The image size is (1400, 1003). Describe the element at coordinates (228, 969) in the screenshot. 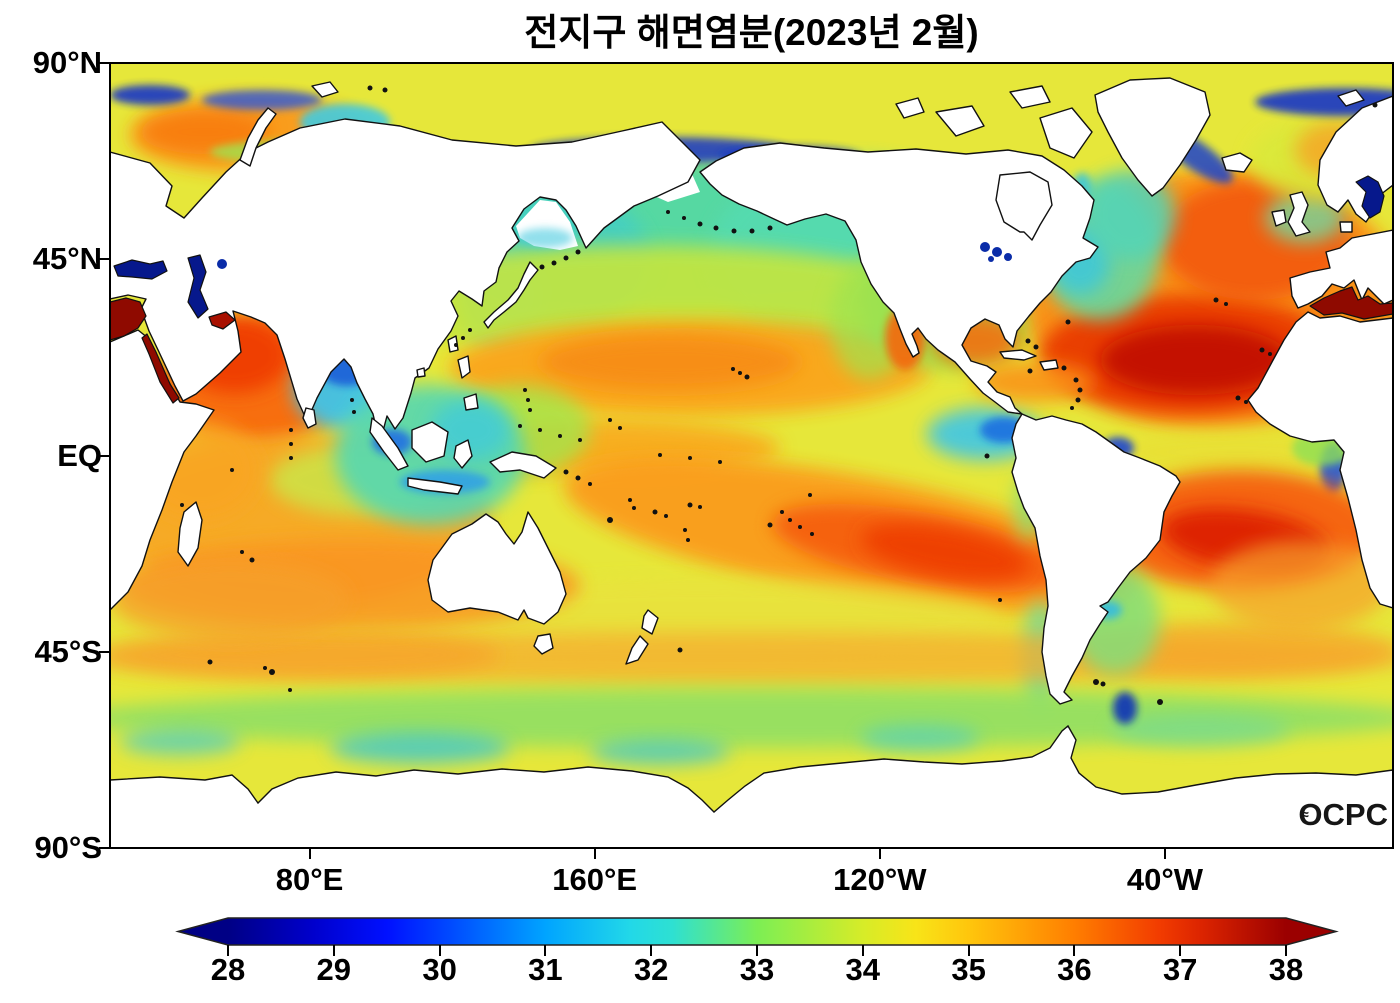

I see `colorbar-tick-label: 28` at that location.